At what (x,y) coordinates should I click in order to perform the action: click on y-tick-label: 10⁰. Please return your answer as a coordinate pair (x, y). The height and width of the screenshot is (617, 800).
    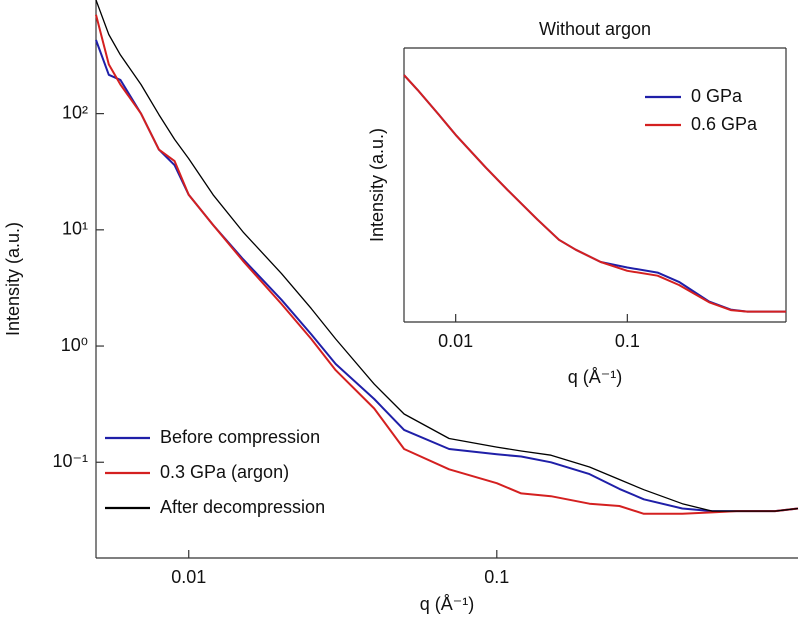
    Looking at the image, I should click on (74, 345).